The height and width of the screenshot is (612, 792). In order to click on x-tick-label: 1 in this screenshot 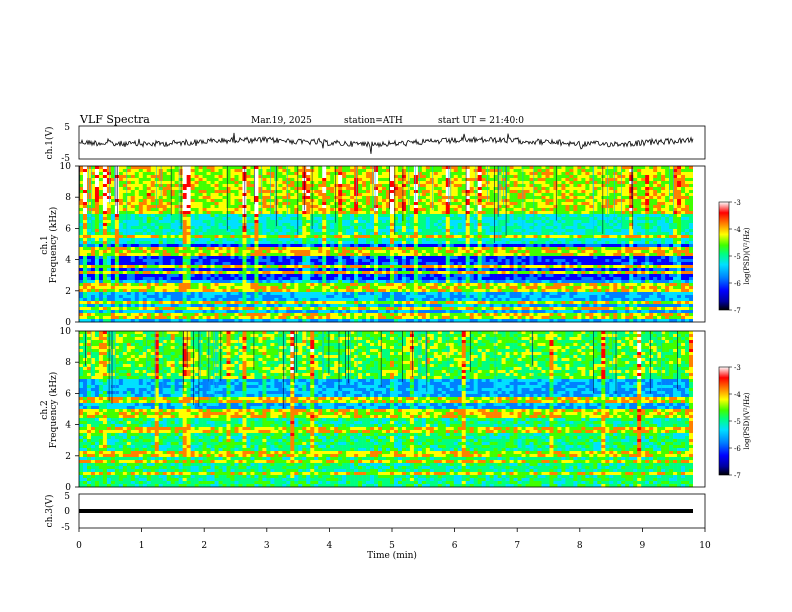, I will do `click(142, 546)`.